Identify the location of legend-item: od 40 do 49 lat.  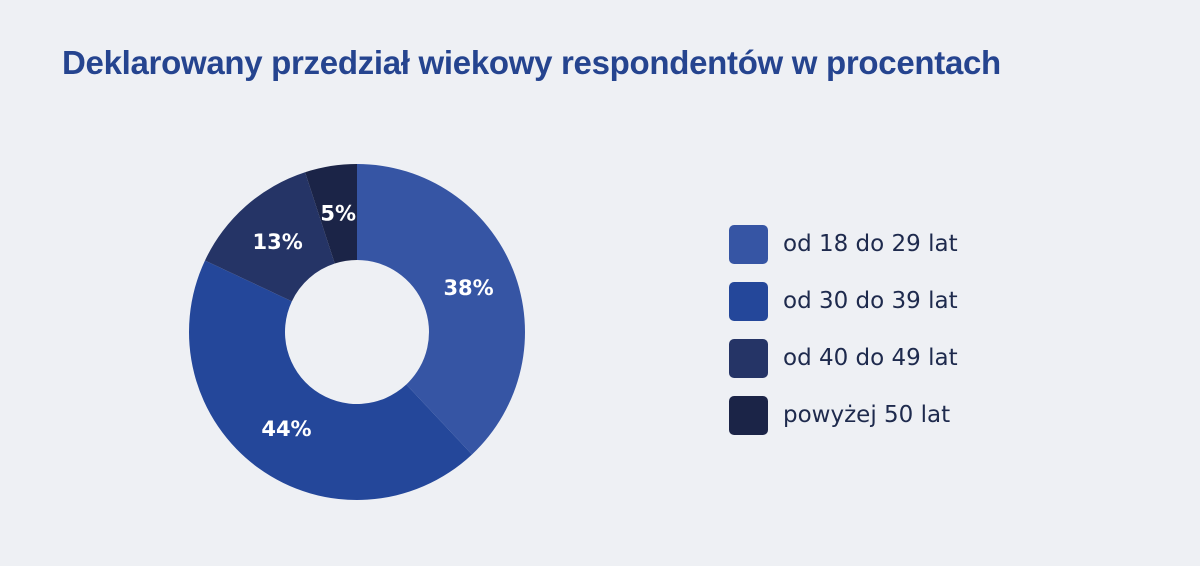
(843, 358).